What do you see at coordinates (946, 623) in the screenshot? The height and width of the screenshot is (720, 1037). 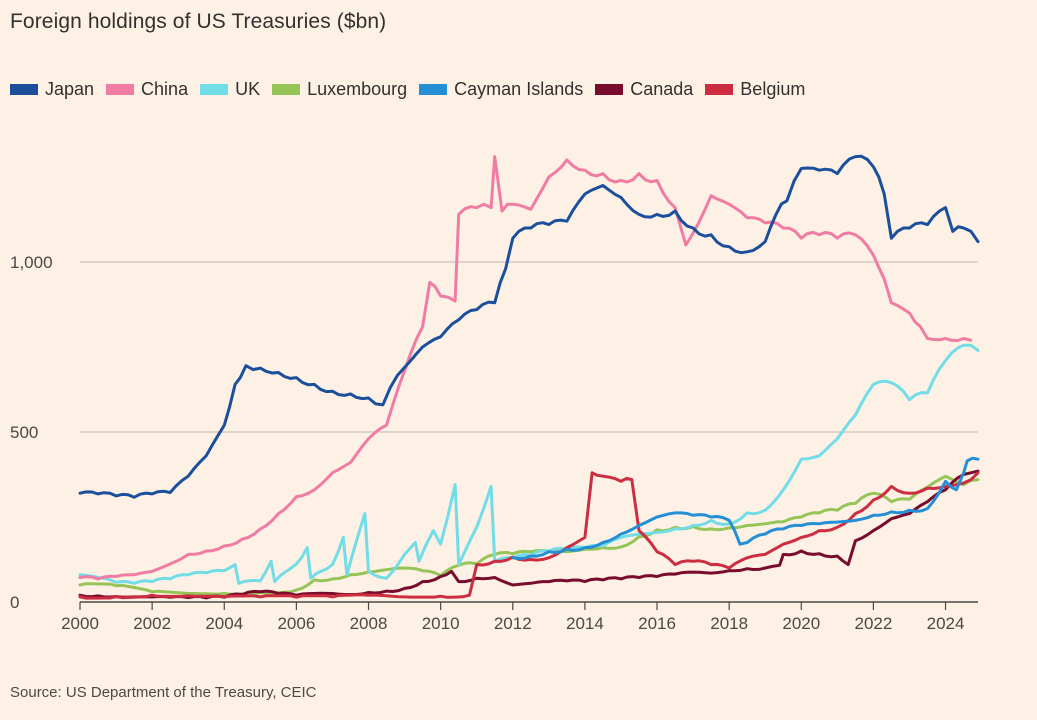 I see `x-tick-label: 2024` at bounding box center [946, 623].